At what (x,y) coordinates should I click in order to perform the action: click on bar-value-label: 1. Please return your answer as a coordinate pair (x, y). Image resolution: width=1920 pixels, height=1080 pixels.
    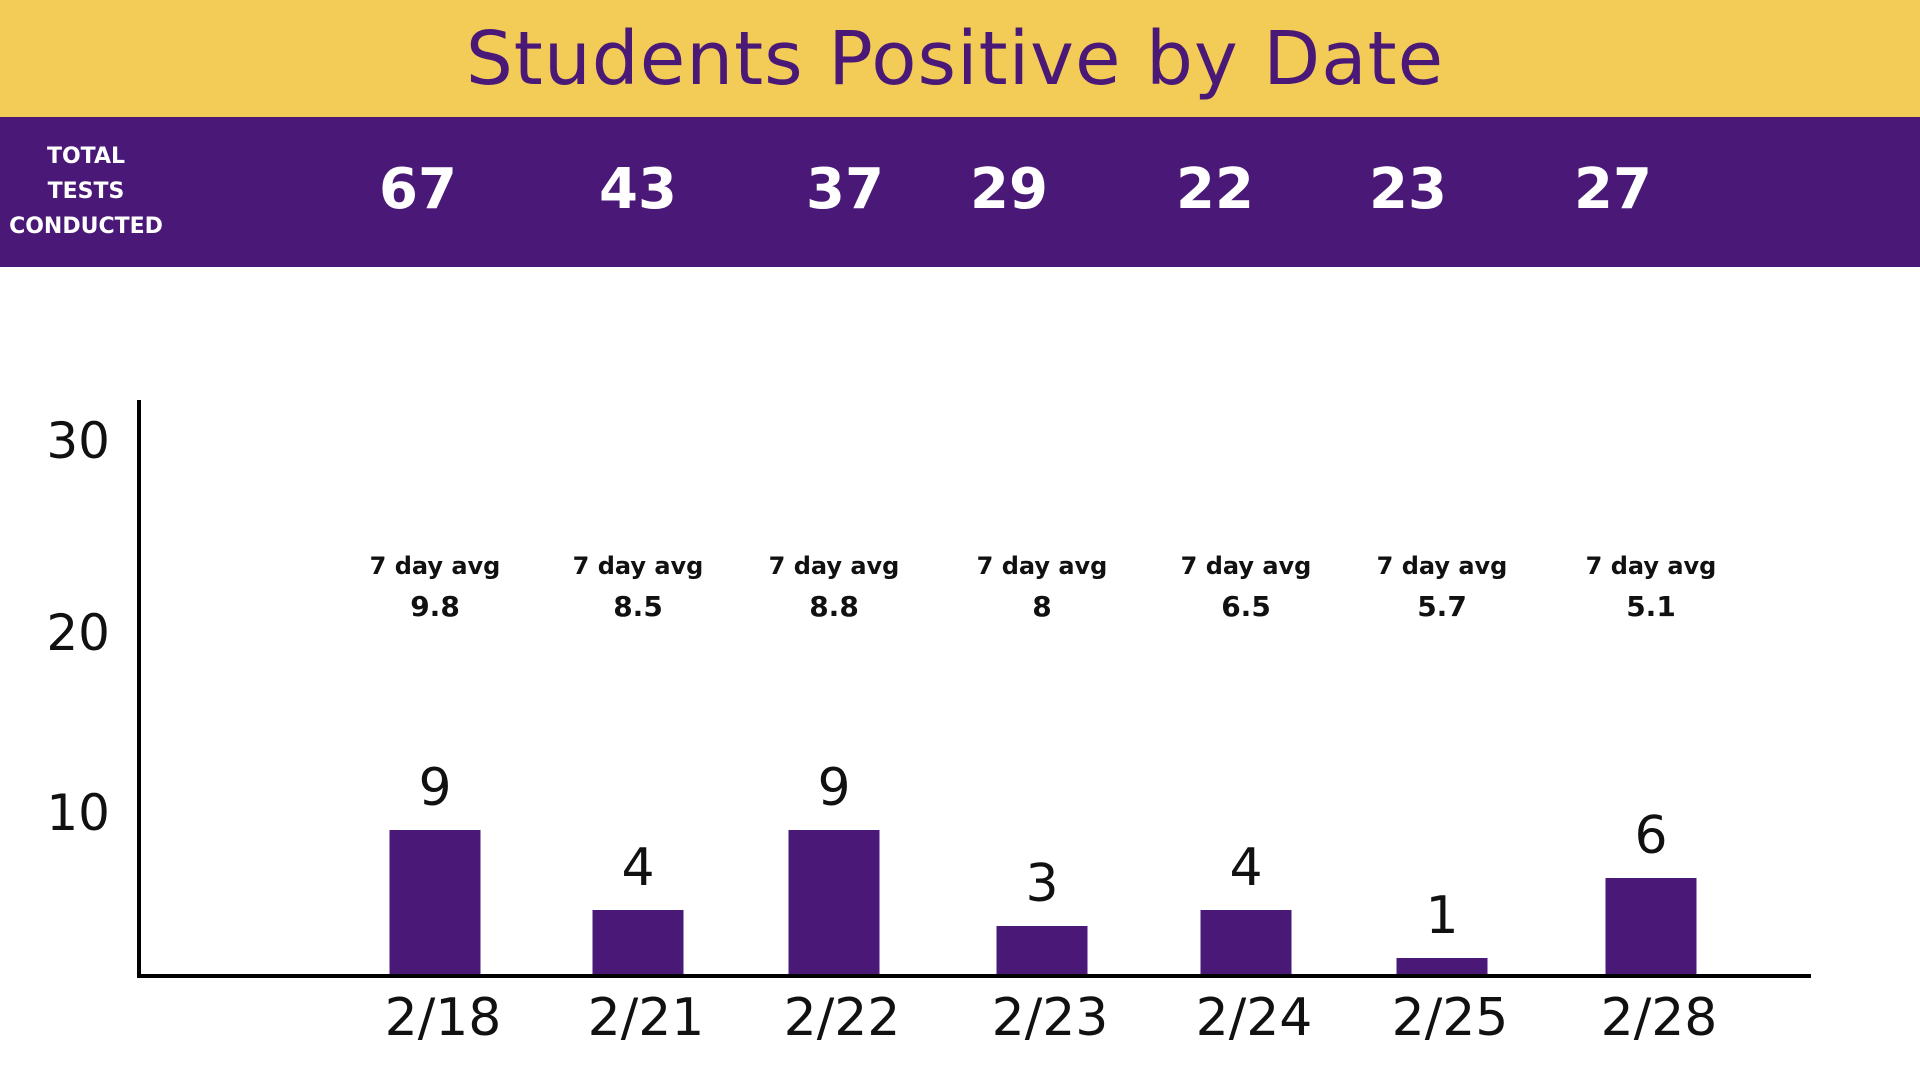
    Looking at the image, I should click on (1442, 916).